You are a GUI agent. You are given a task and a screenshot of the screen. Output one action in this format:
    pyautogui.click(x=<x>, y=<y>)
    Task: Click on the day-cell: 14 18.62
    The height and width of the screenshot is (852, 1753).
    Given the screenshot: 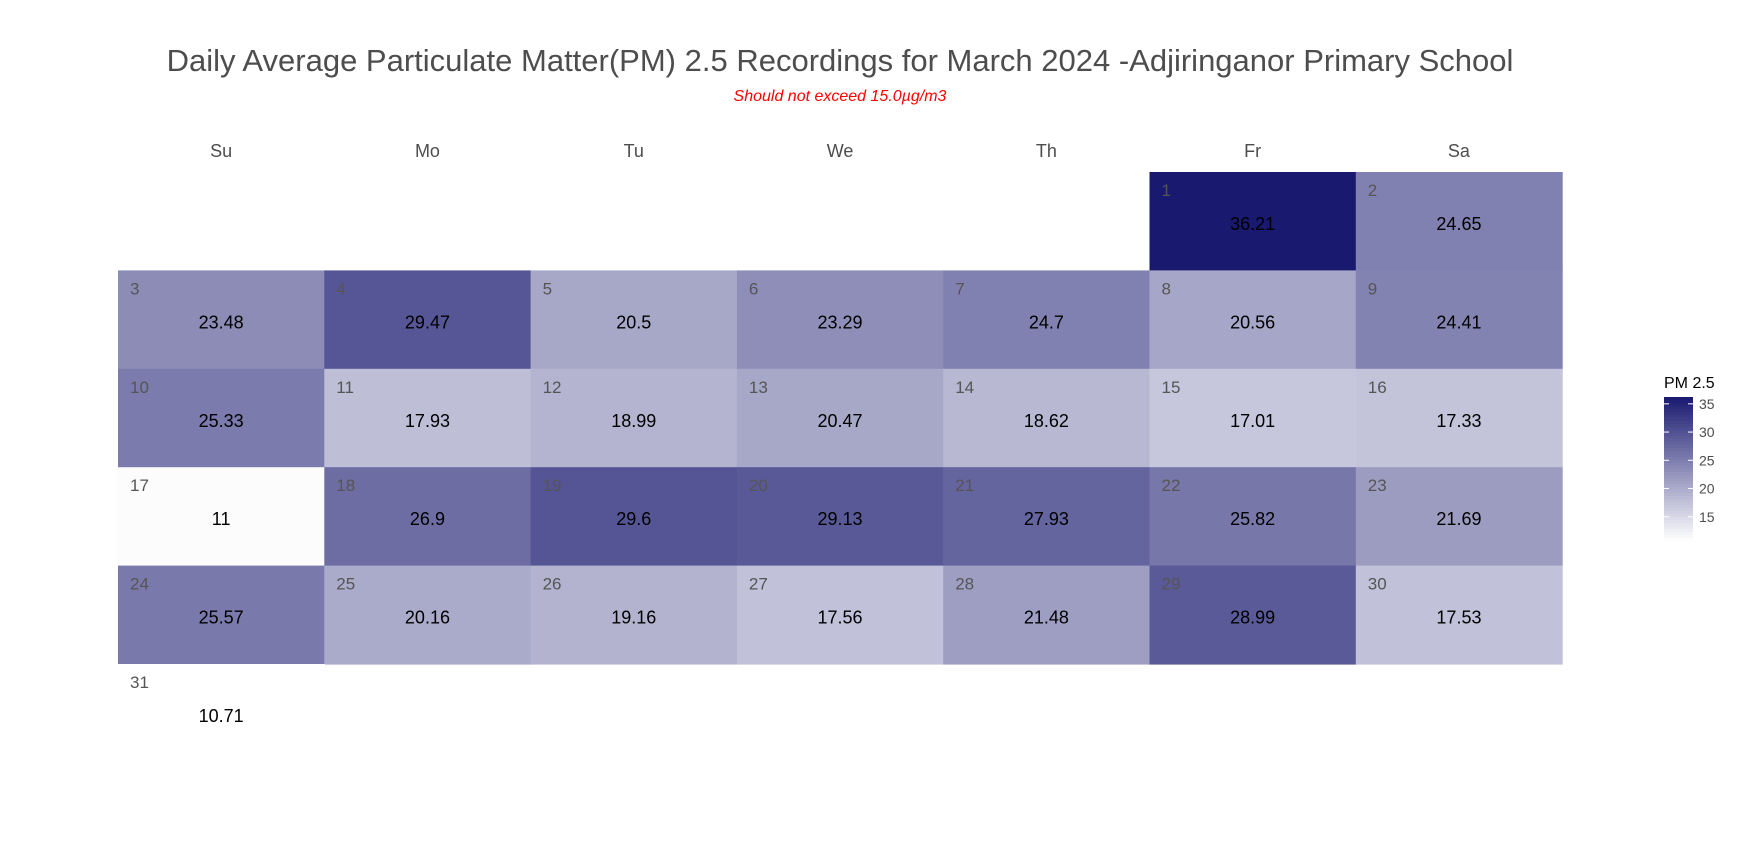 What is the action you would take?
    pyautogui.click(x=1047, y=418)
    